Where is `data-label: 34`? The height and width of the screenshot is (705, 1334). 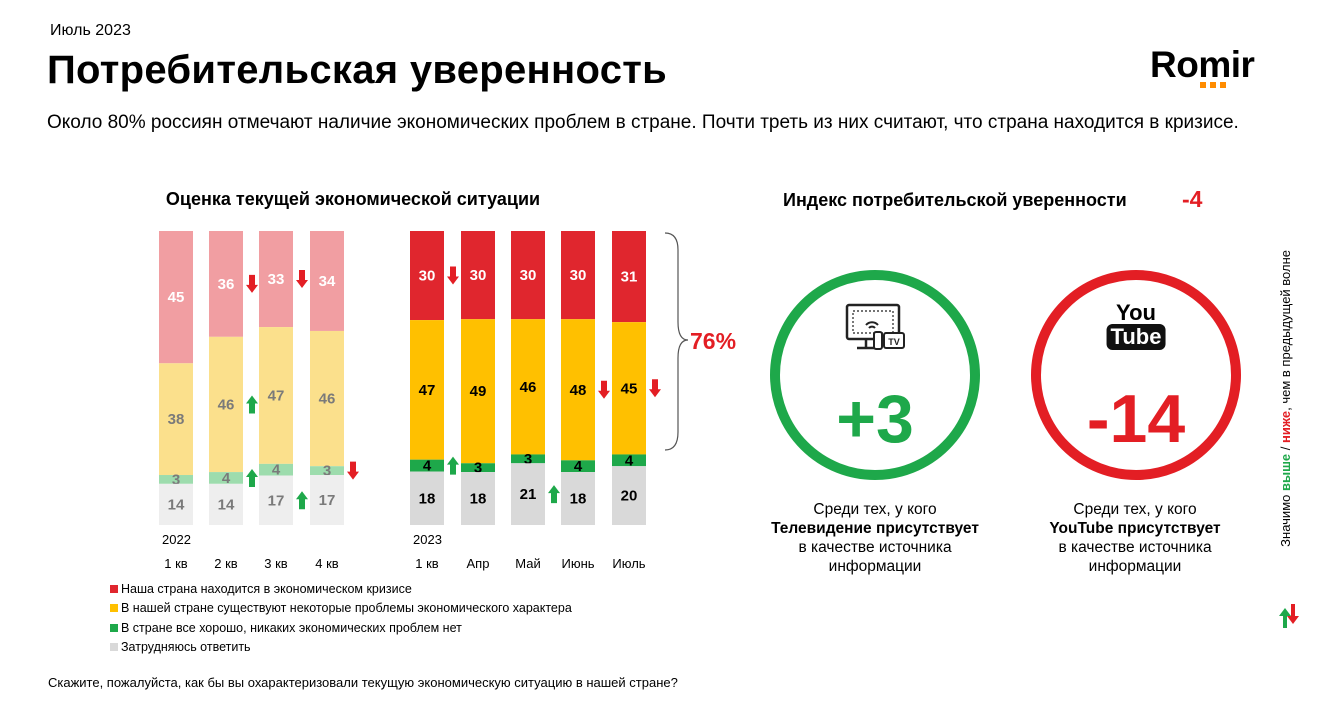
data-label: 34 is located at coordinates (327, 281).